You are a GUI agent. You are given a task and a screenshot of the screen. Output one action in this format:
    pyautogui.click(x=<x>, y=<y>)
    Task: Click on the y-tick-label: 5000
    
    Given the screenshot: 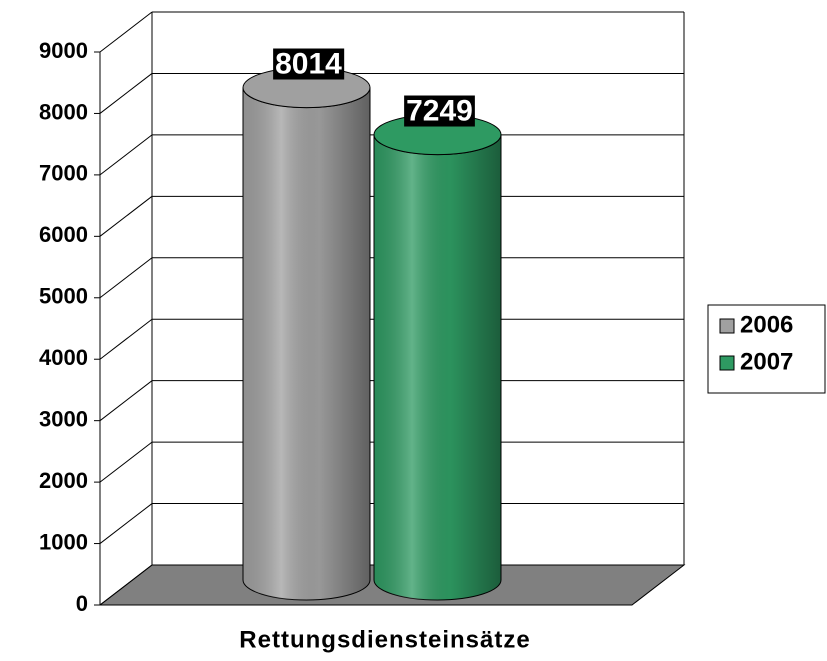 What is the action you would take?
    pyautogui.click(x=63, y=296)
    